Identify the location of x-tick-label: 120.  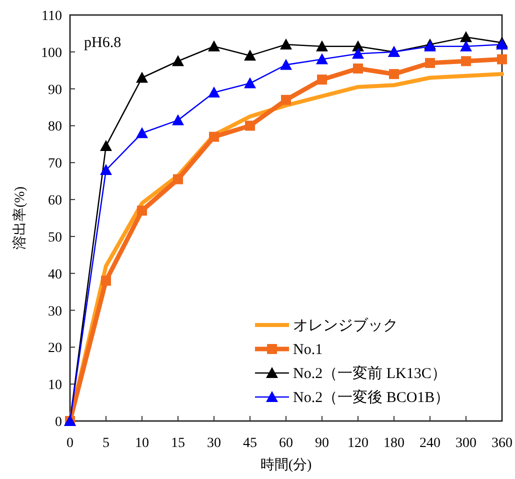
(358, 443).